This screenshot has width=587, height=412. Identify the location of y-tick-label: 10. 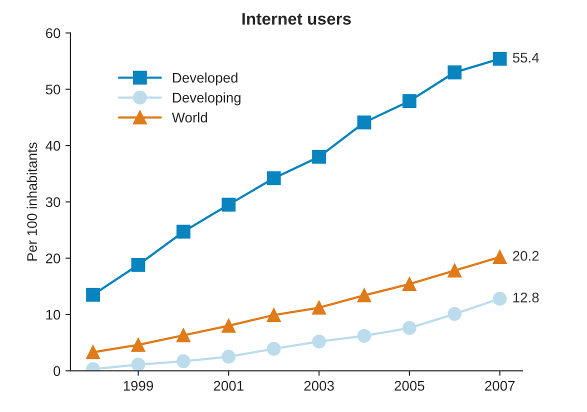
(53, 315).